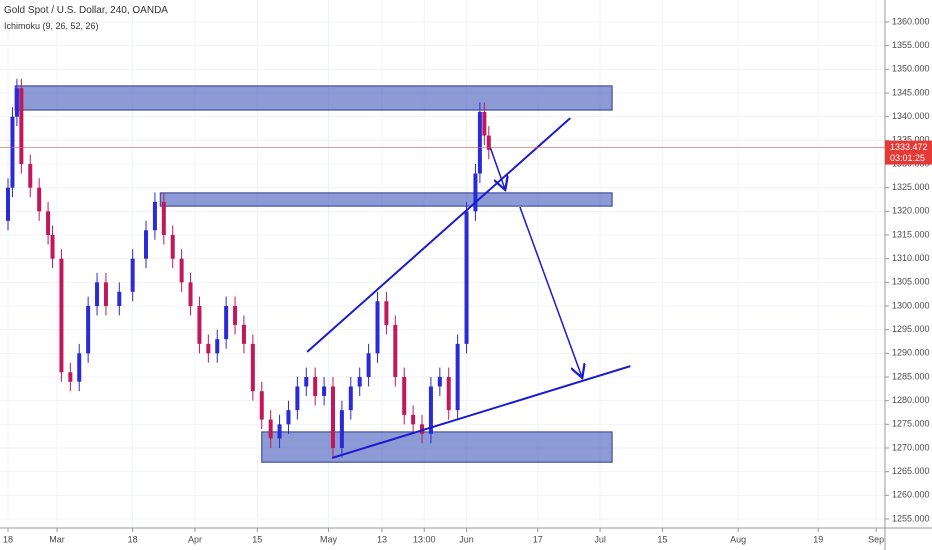 This screenshot has height=550, width=932. What do you see at coordinates (911, 92) in the screenshot?
I see `y-tick-label: 1345.000` at bounding box center [911, 92].